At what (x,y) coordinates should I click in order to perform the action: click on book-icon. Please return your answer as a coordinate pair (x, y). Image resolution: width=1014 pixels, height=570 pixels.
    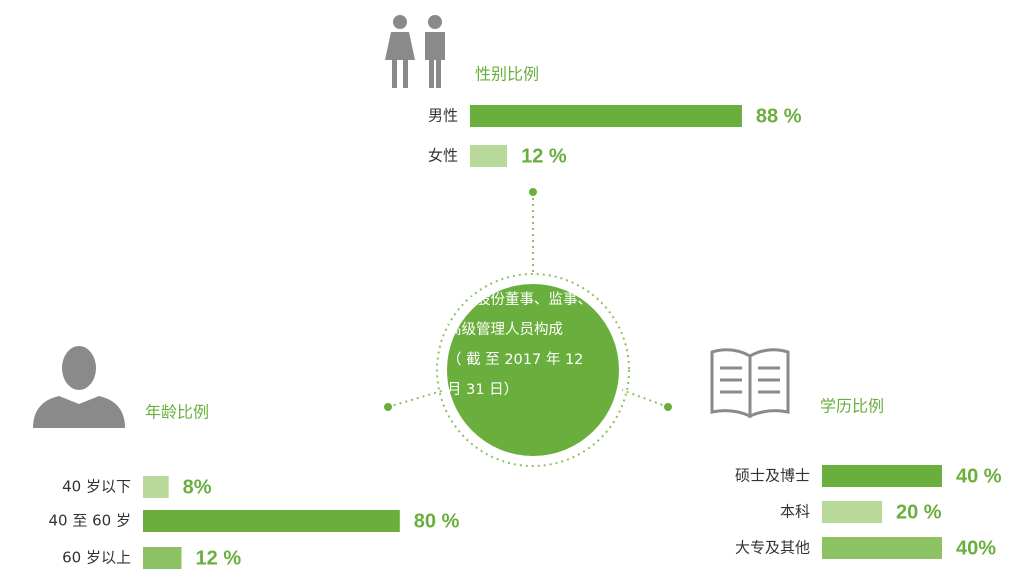
    Looking at the image, I should click on (750, 383).